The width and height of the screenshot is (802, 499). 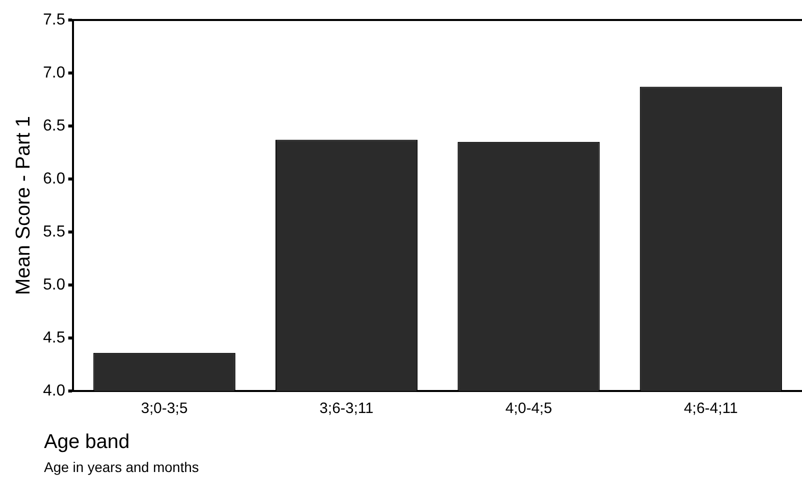 What do you see at coordinates (528, 409) in the screenshot?
I see `x-tick-label: 4;0-4;5` at bounding box center [528, 409].